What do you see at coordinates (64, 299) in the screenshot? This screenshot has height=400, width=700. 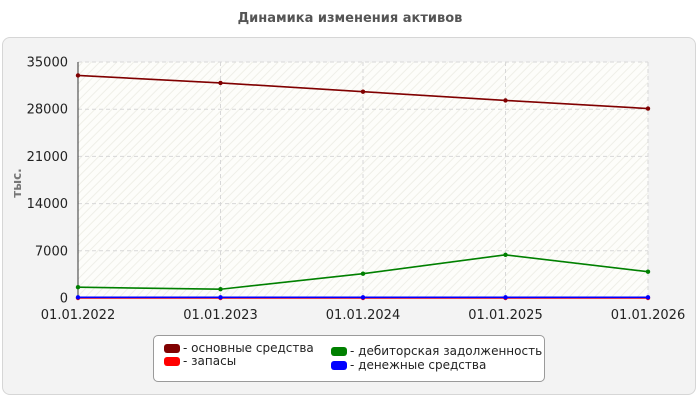 I see `y-tick-label: 0` at bounding box center [64, 299].